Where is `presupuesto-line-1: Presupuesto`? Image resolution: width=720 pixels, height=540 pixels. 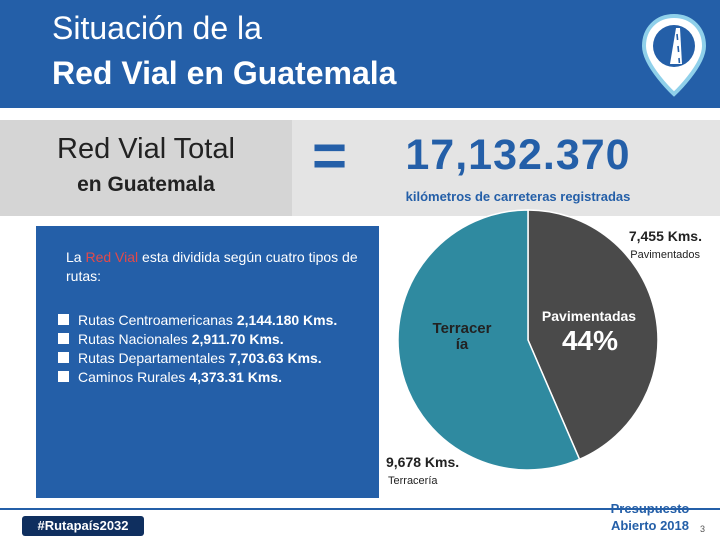 presupuesto-line-1: Presupuesto is located at coordinates (650, 508).